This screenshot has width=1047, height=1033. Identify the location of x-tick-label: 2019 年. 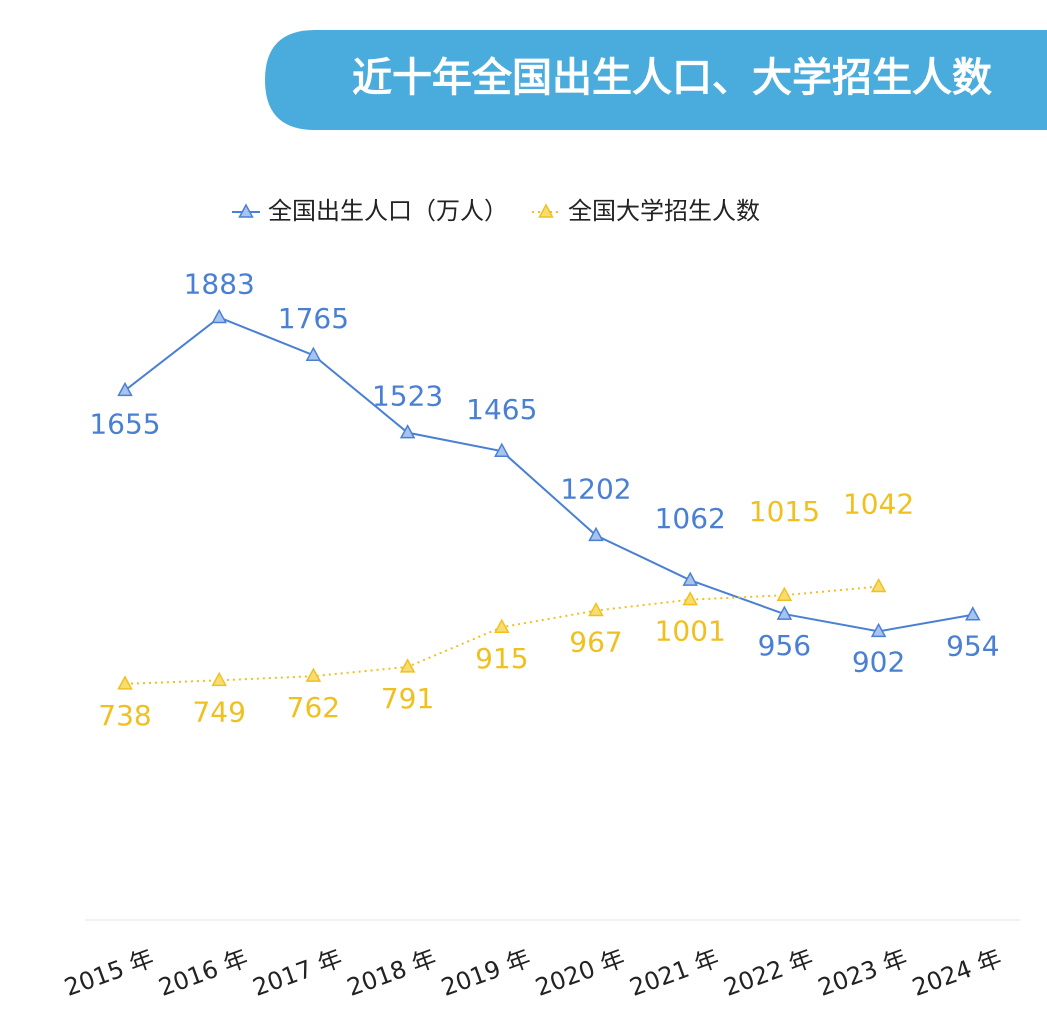
(486, 973).